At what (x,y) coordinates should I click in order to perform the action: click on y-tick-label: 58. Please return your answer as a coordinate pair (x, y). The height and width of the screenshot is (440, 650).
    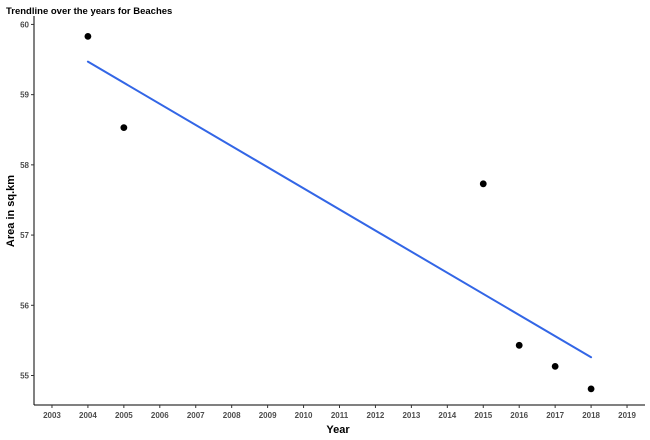
    Looking at the image, I should click on (24, 165).